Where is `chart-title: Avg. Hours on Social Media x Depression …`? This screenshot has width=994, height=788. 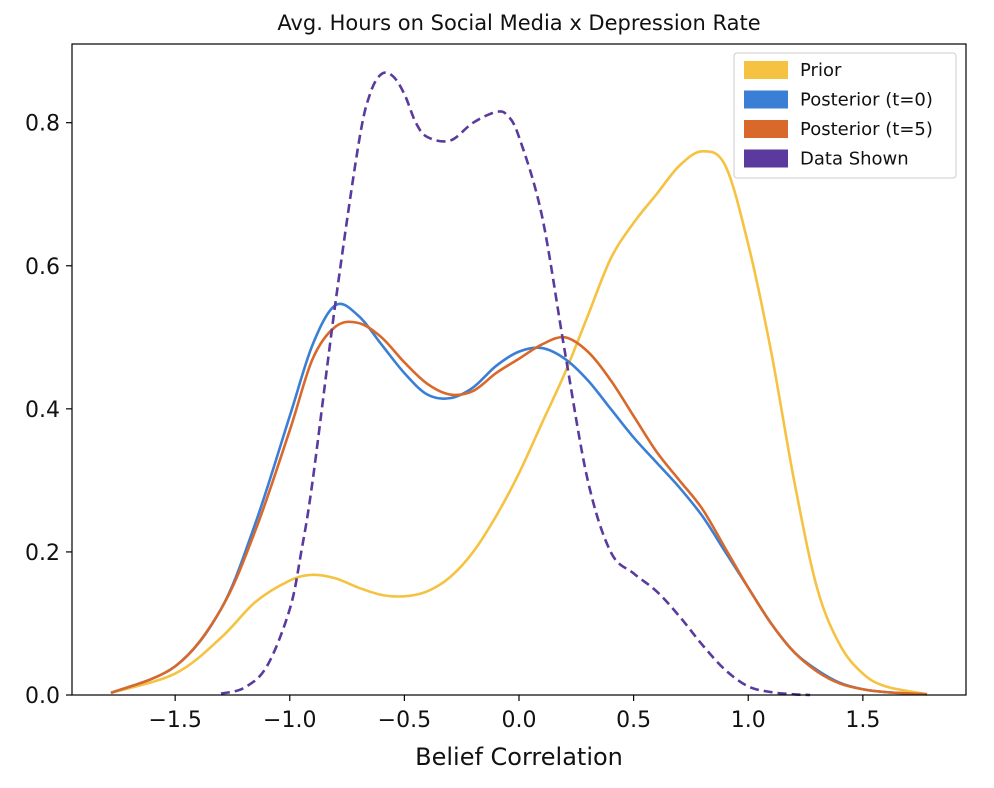
chart-title: Avg. Hours on Social Media x Depression … is located at coordinates (518, 23).